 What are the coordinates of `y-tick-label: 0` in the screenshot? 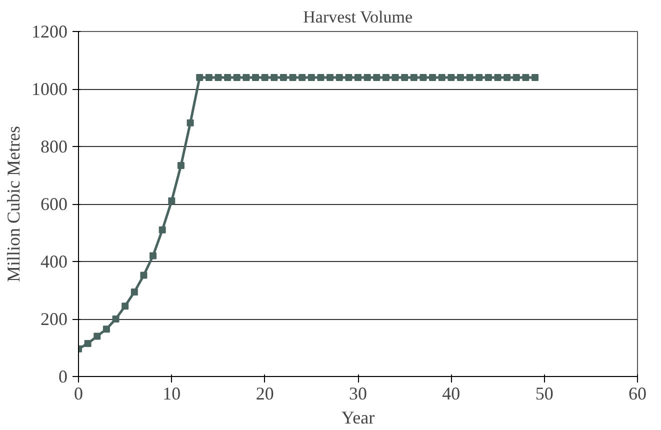 It's located at (63, 376).